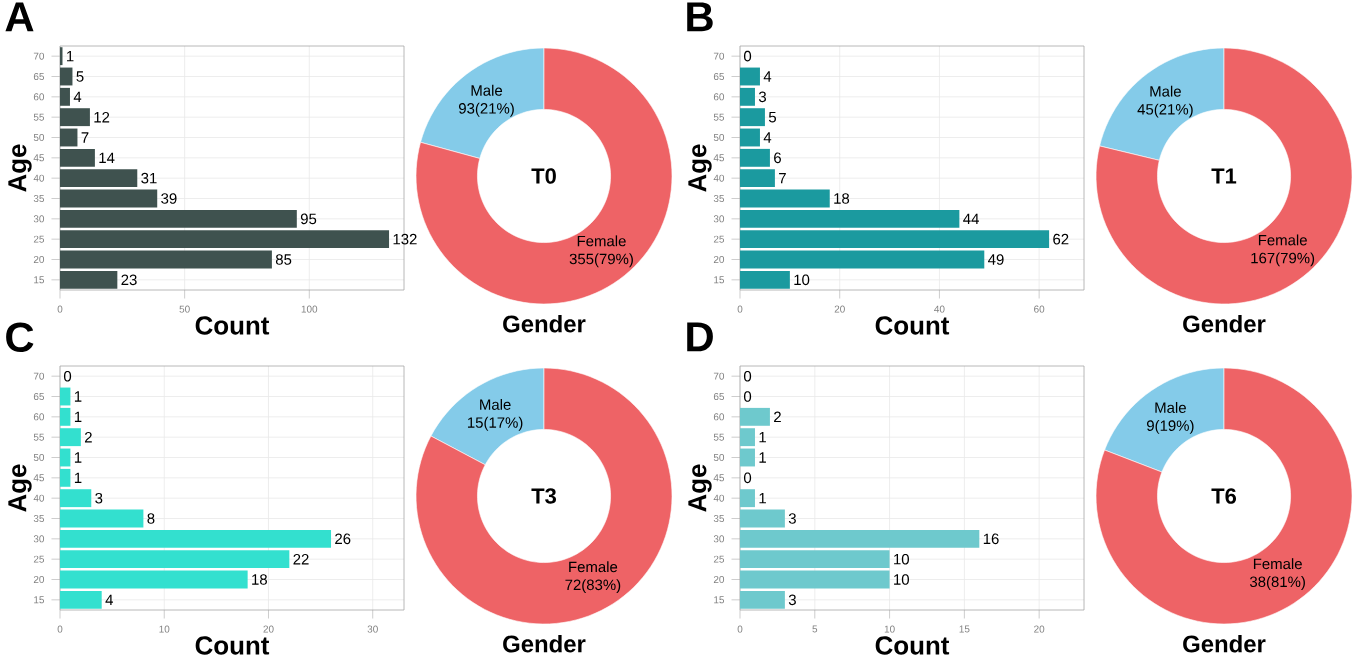 The width and height of the screenshot is (1370, 656). What do you see at coordinates (543, 176) in the screenshot?
I see `text: T0` at bounding box center [543, 176].